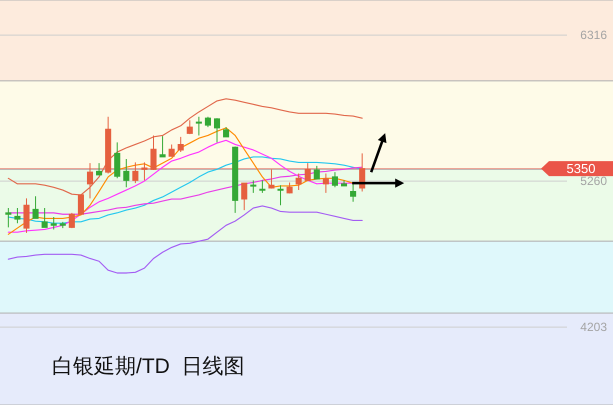  I want to click on line-series, so click(185, 239).